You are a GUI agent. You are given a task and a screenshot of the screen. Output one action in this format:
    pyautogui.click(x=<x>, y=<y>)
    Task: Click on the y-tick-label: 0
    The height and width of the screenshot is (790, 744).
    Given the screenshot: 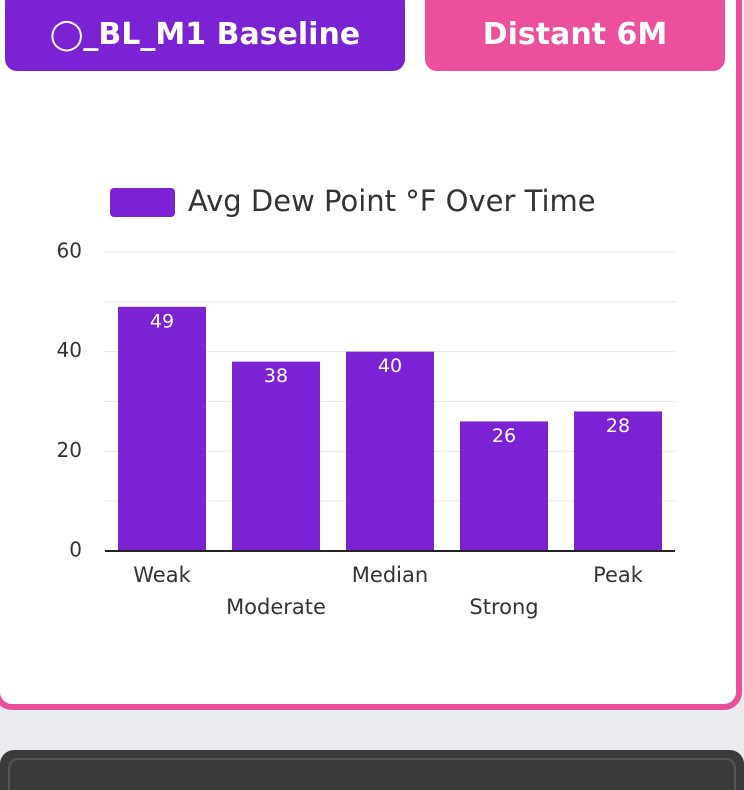 What is the action you would take?
    pyautogui.click(x=75, y=550)
    